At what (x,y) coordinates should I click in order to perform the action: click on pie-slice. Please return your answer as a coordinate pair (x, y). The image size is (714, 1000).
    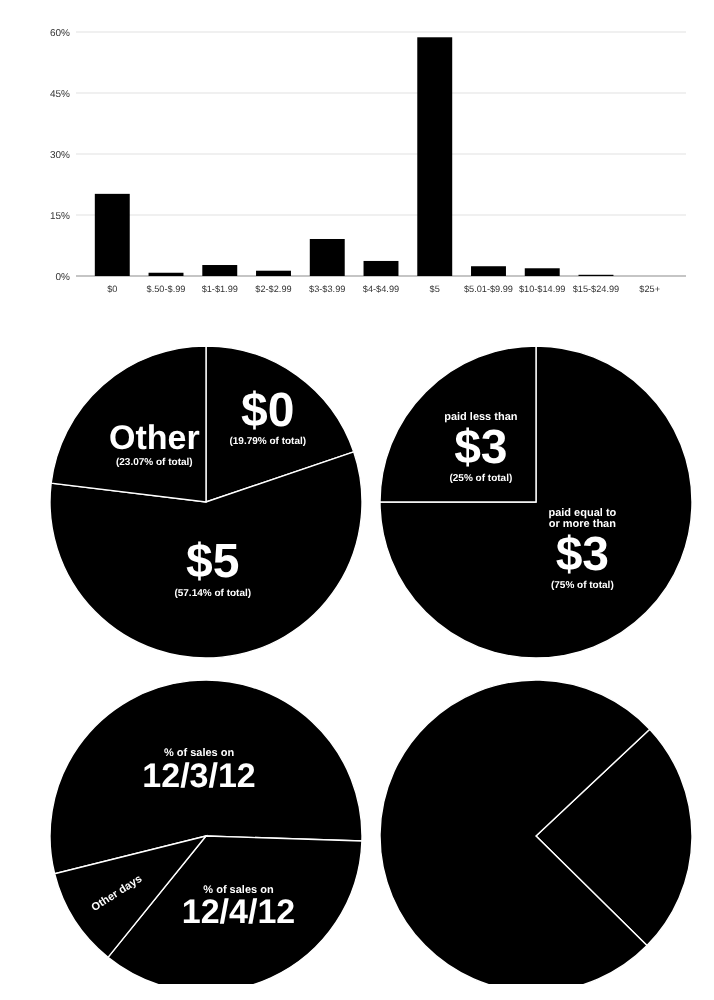
    Looking at the image, I should click on (536, 502).